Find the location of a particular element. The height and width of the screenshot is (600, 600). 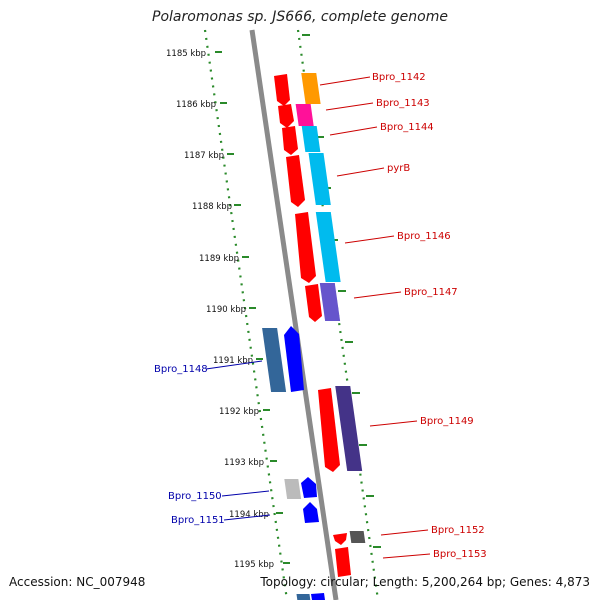

kbp-label: 1191 kbp is located at coordinates (233, 361).